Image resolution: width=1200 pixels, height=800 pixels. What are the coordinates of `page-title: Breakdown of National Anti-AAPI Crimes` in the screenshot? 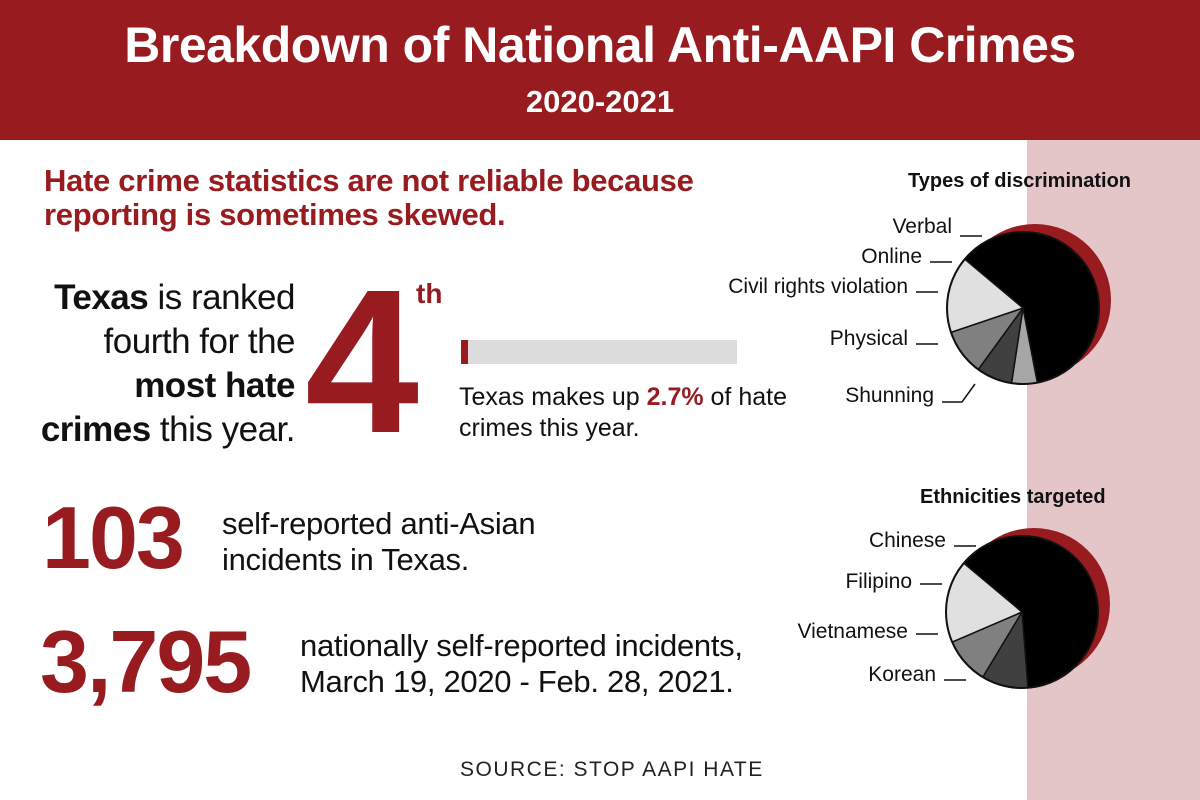 It's located at (600, 45).